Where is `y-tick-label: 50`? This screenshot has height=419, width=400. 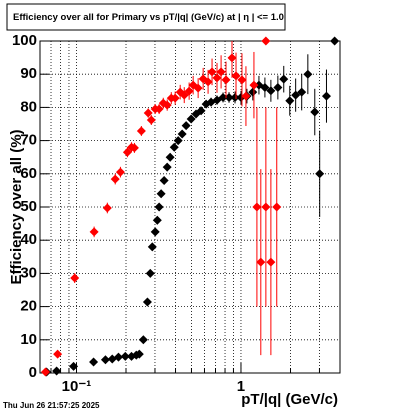 y-tick-label: 50 is located at coordinates (28, 206).